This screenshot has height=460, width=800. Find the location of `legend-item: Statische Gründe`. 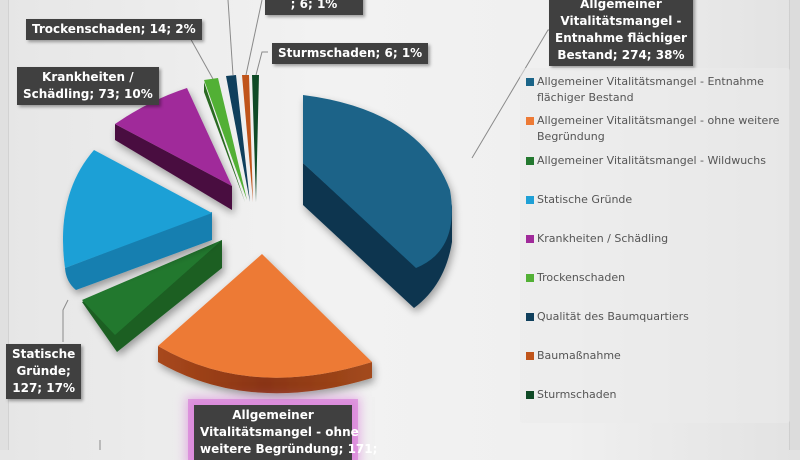

legend-item: Statische Gründe is located at coordinates (656, 200).